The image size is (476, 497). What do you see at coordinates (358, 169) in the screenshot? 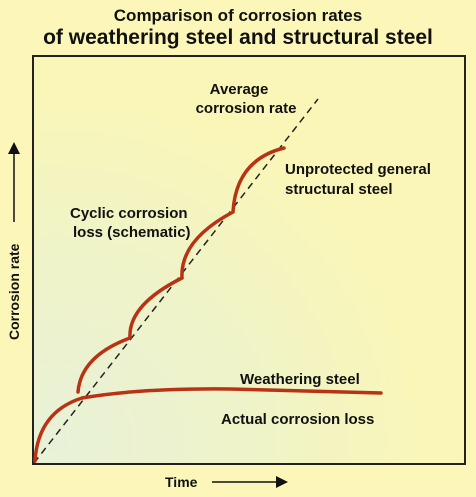
I see `unprotected-steel-label-line1: Unprotected general` at bounding box center [358, 169].